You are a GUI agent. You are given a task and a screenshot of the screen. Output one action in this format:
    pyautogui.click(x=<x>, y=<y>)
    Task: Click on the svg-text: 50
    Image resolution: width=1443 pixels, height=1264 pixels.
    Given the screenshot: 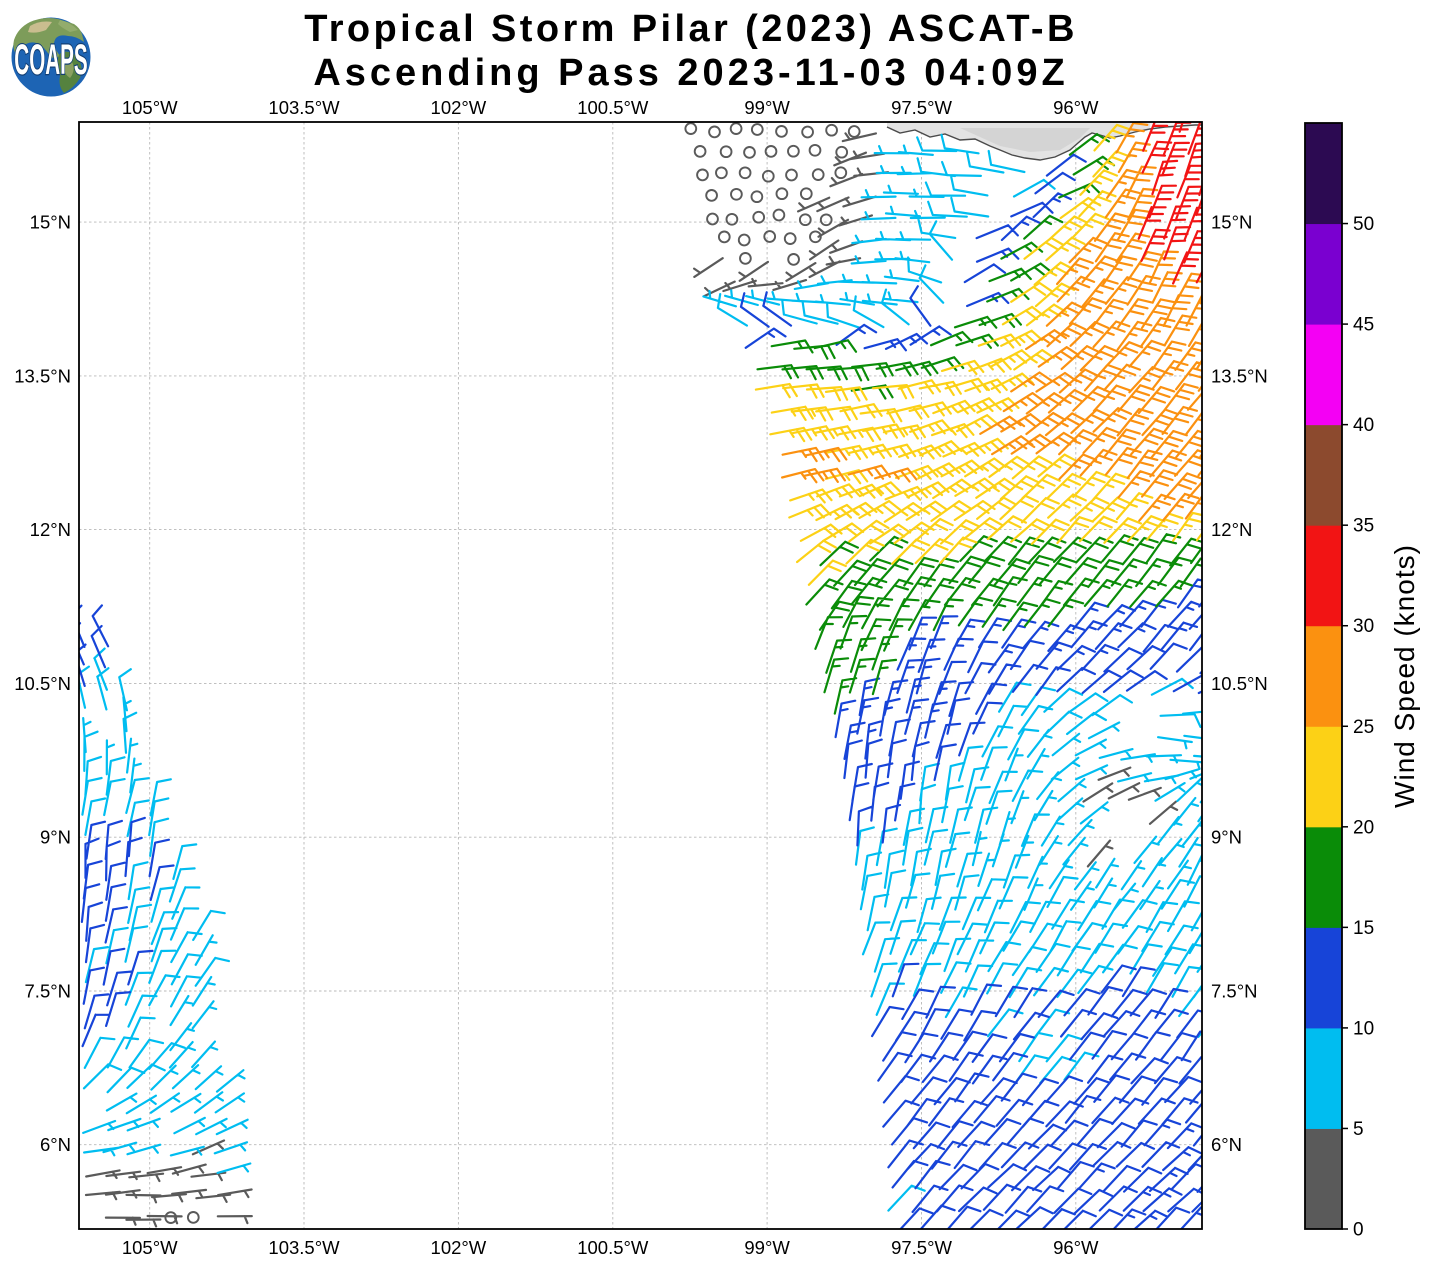 What is the action you would take?
    pyautogui.click(x=1363, y=224)
    